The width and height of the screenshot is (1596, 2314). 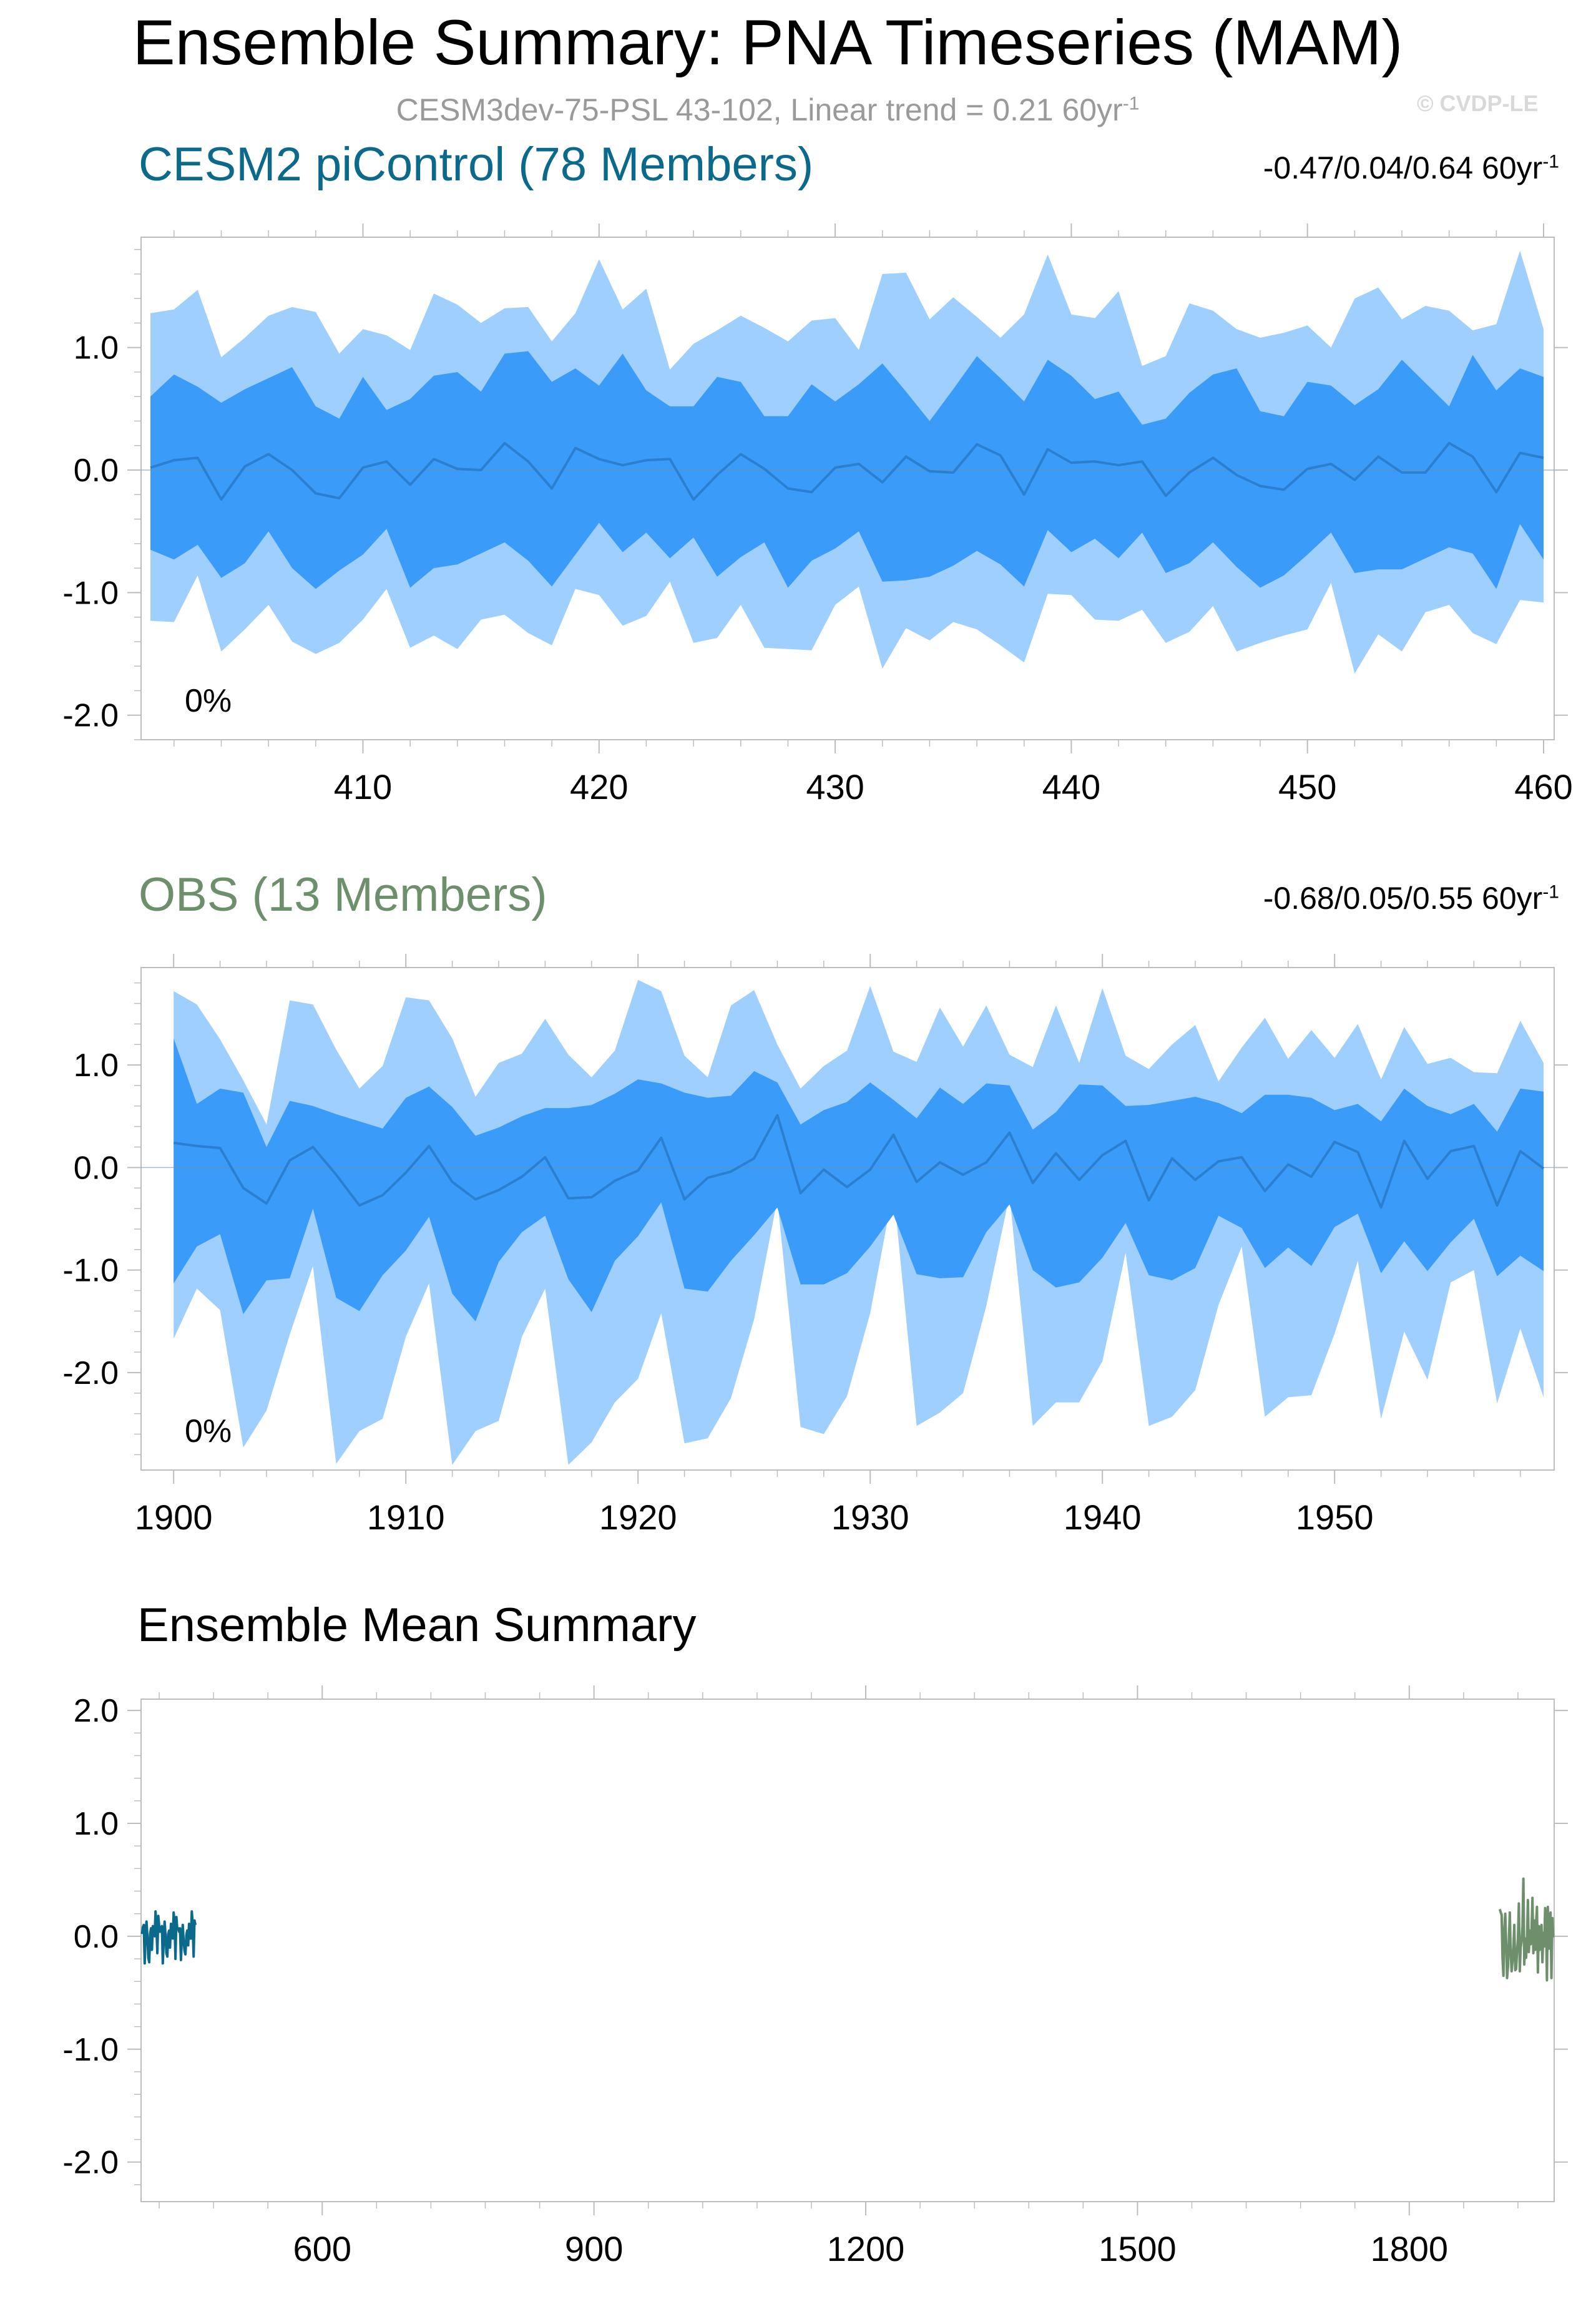 I want to click on x-tick-label: 1500, so click(x=1138, y=2248).